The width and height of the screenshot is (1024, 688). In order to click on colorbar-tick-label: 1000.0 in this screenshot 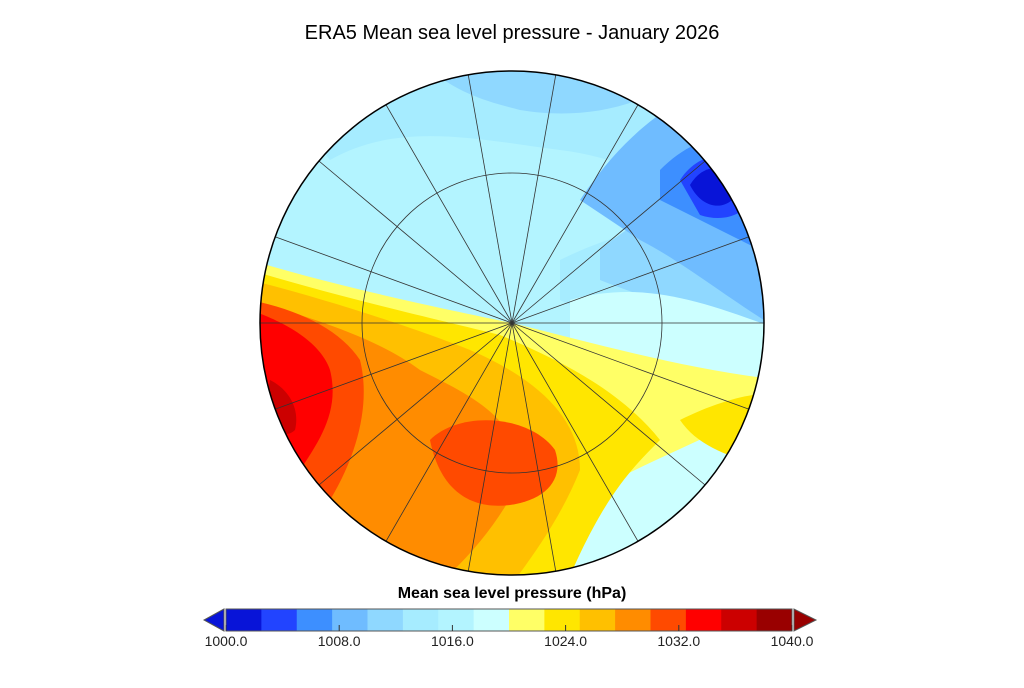, I will do `click(226, 641)`.